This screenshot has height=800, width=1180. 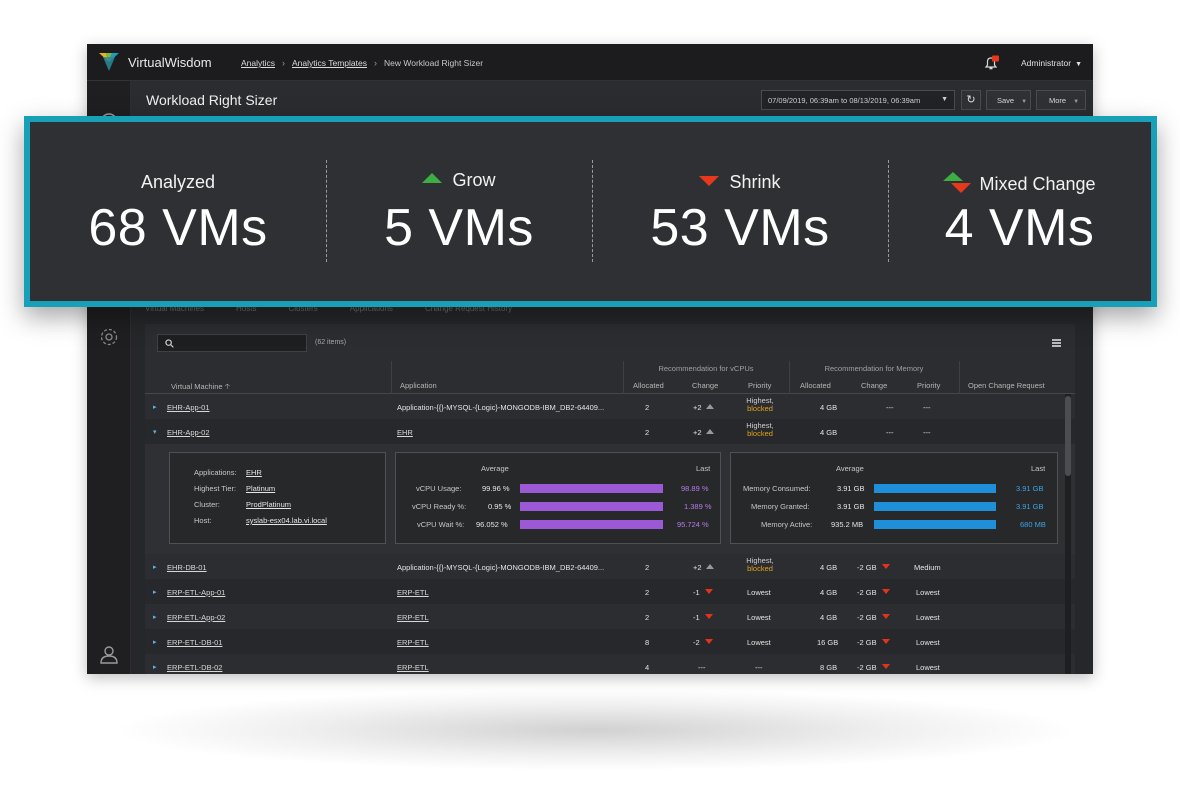 I want to click on info-tier-link: Platinum, so click(x=261, y=488).